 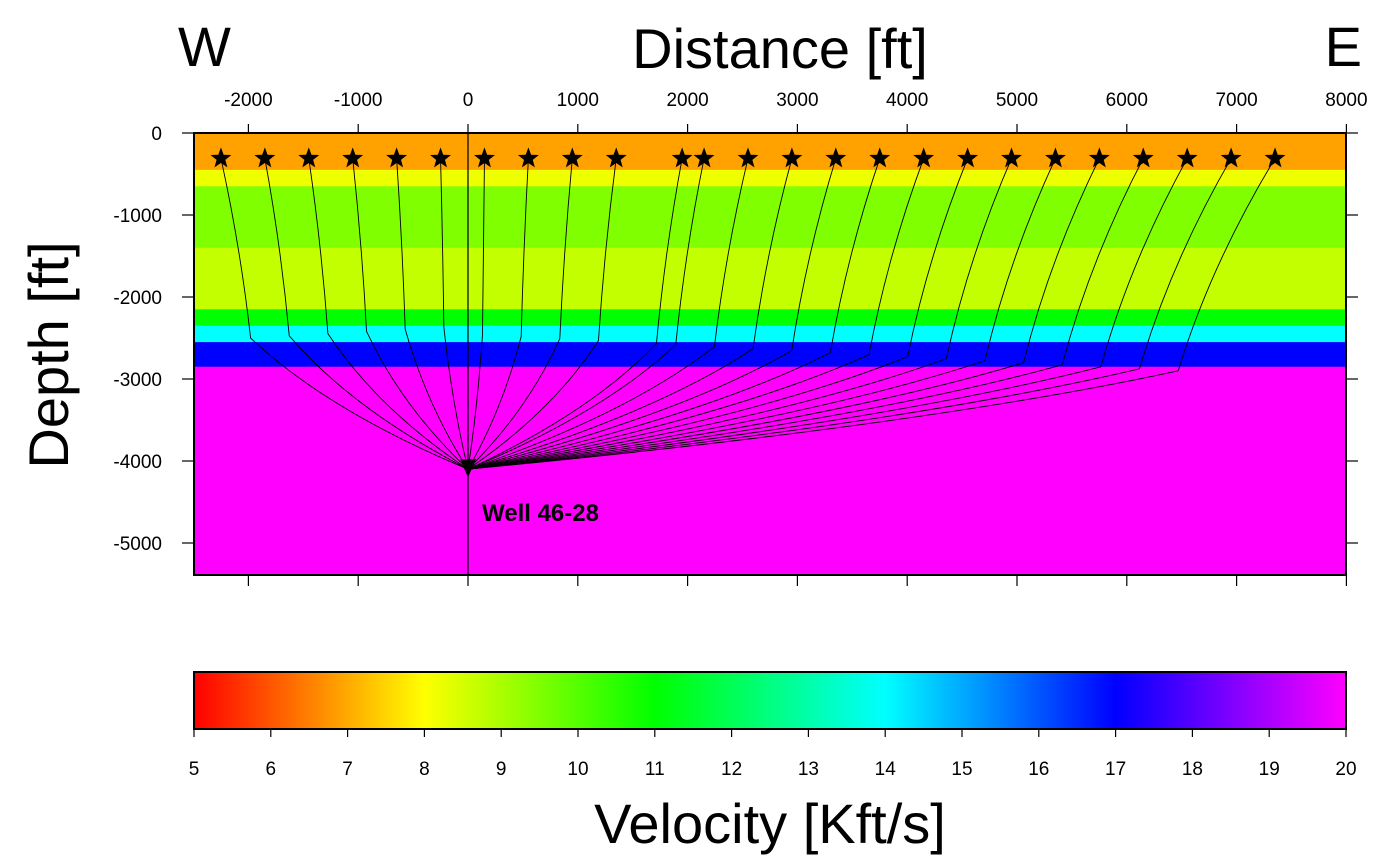 What do you see at coordinates (773, 754) in the screenshot?
I see `colorbar-ticks: 5 6 7 8 9 10 11 12 13 14 15 16 17 18 19 20` at bounding box center [773, 754].